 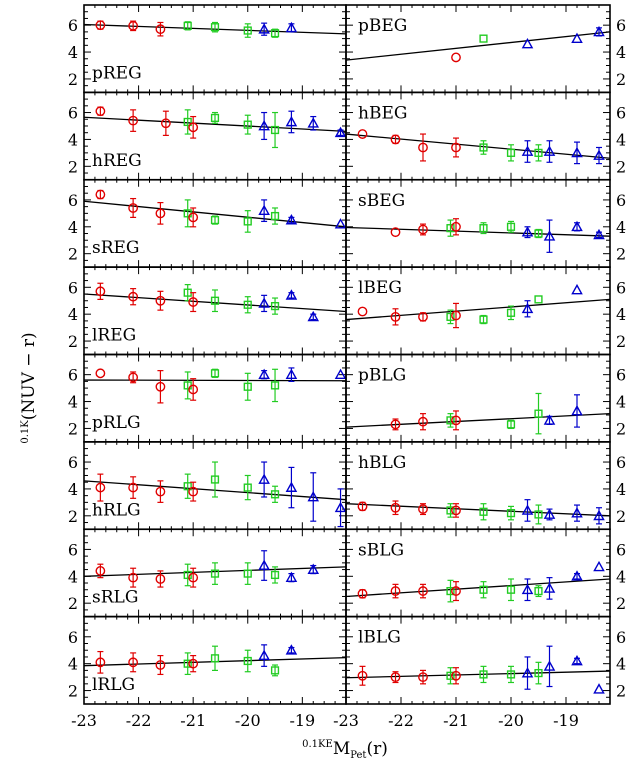 What do you see at coordinates (382, 26) in the screenshot?
I see `panel-label: pBEG` at bounding box center [382, 26].